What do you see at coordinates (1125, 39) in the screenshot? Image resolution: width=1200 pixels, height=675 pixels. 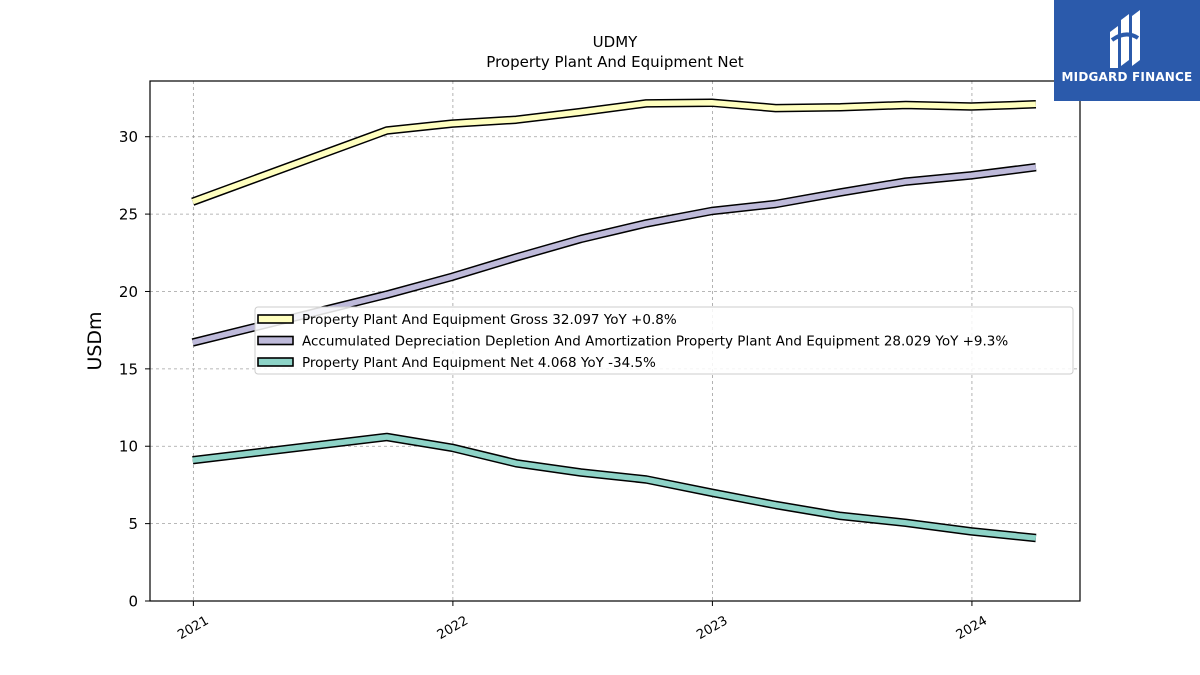 I see `midgard-logo-mark-icon` at bounding box center [1125, 39].